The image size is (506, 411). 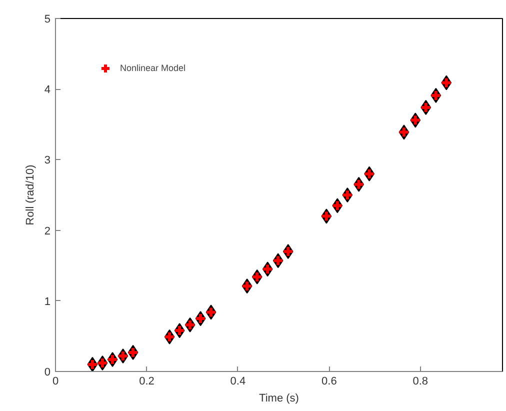 I want to click on legend-label: Nonlinear Model, so click(x=153, y=68).